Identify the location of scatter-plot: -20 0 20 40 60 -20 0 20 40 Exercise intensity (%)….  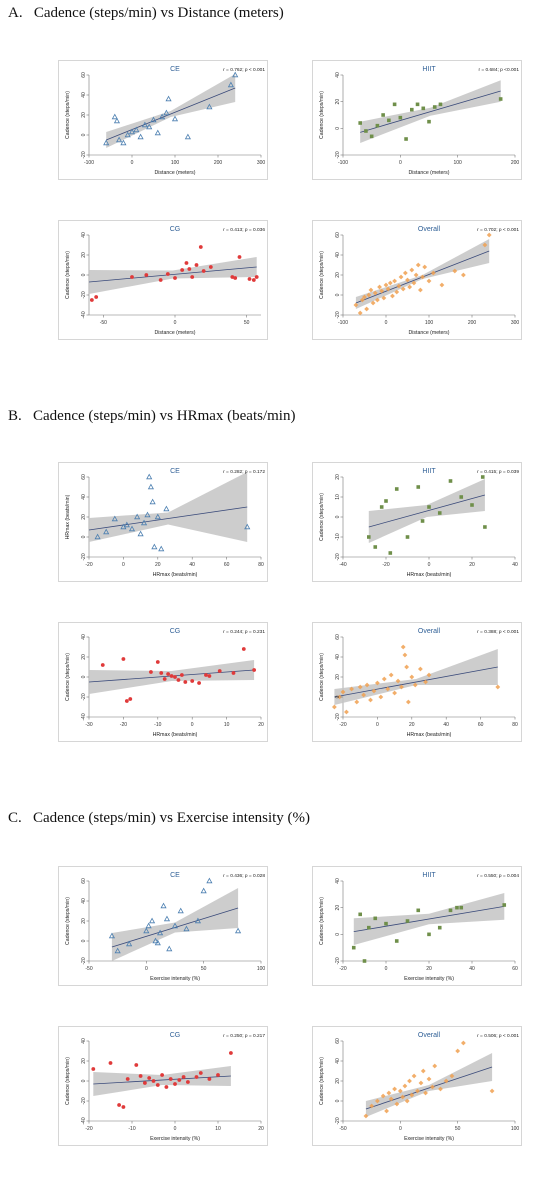
(419, 927).